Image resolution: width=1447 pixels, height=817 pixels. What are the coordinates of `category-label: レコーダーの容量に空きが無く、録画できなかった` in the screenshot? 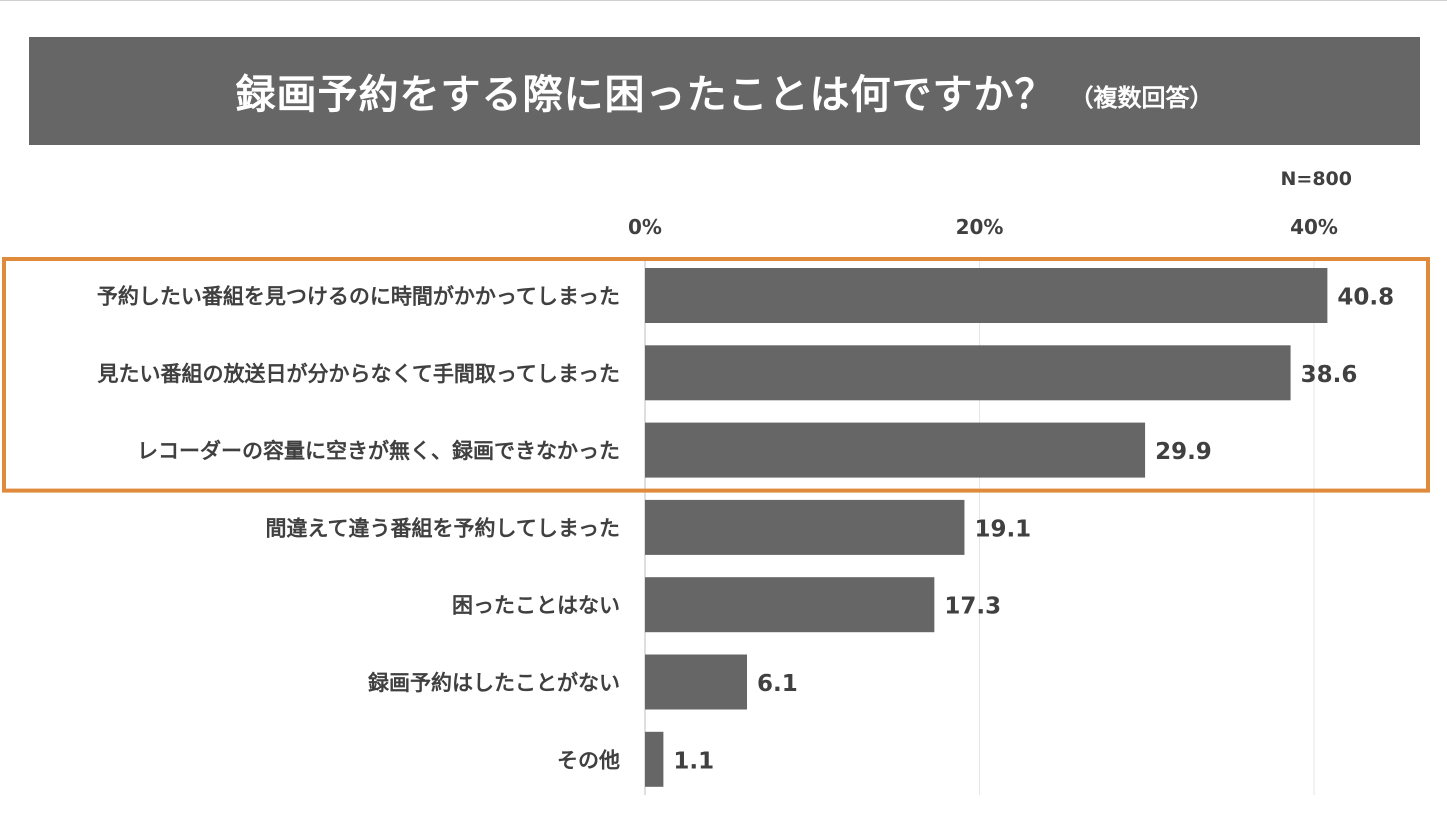 It's located at (378, 451).